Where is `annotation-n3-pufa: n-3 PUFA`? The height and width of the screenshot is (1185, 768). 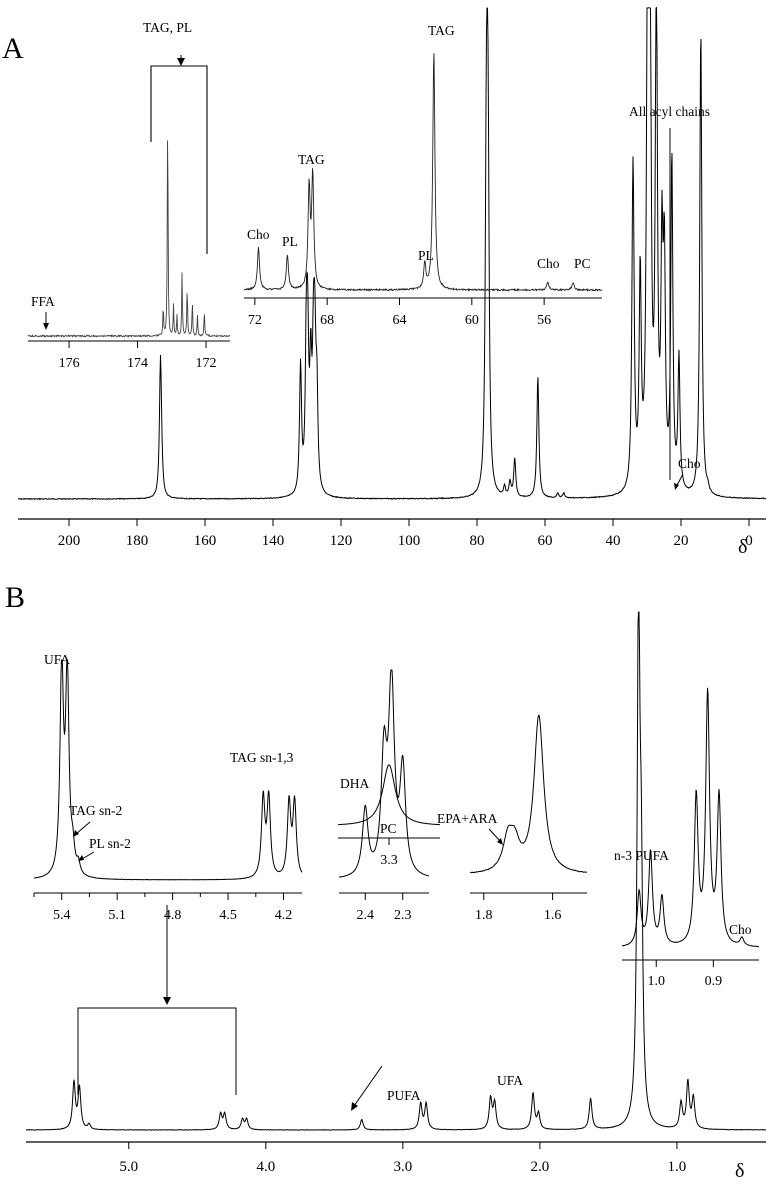
annotation-n3-pufa: n-3 PUFA is located at coordinates (641, 855).